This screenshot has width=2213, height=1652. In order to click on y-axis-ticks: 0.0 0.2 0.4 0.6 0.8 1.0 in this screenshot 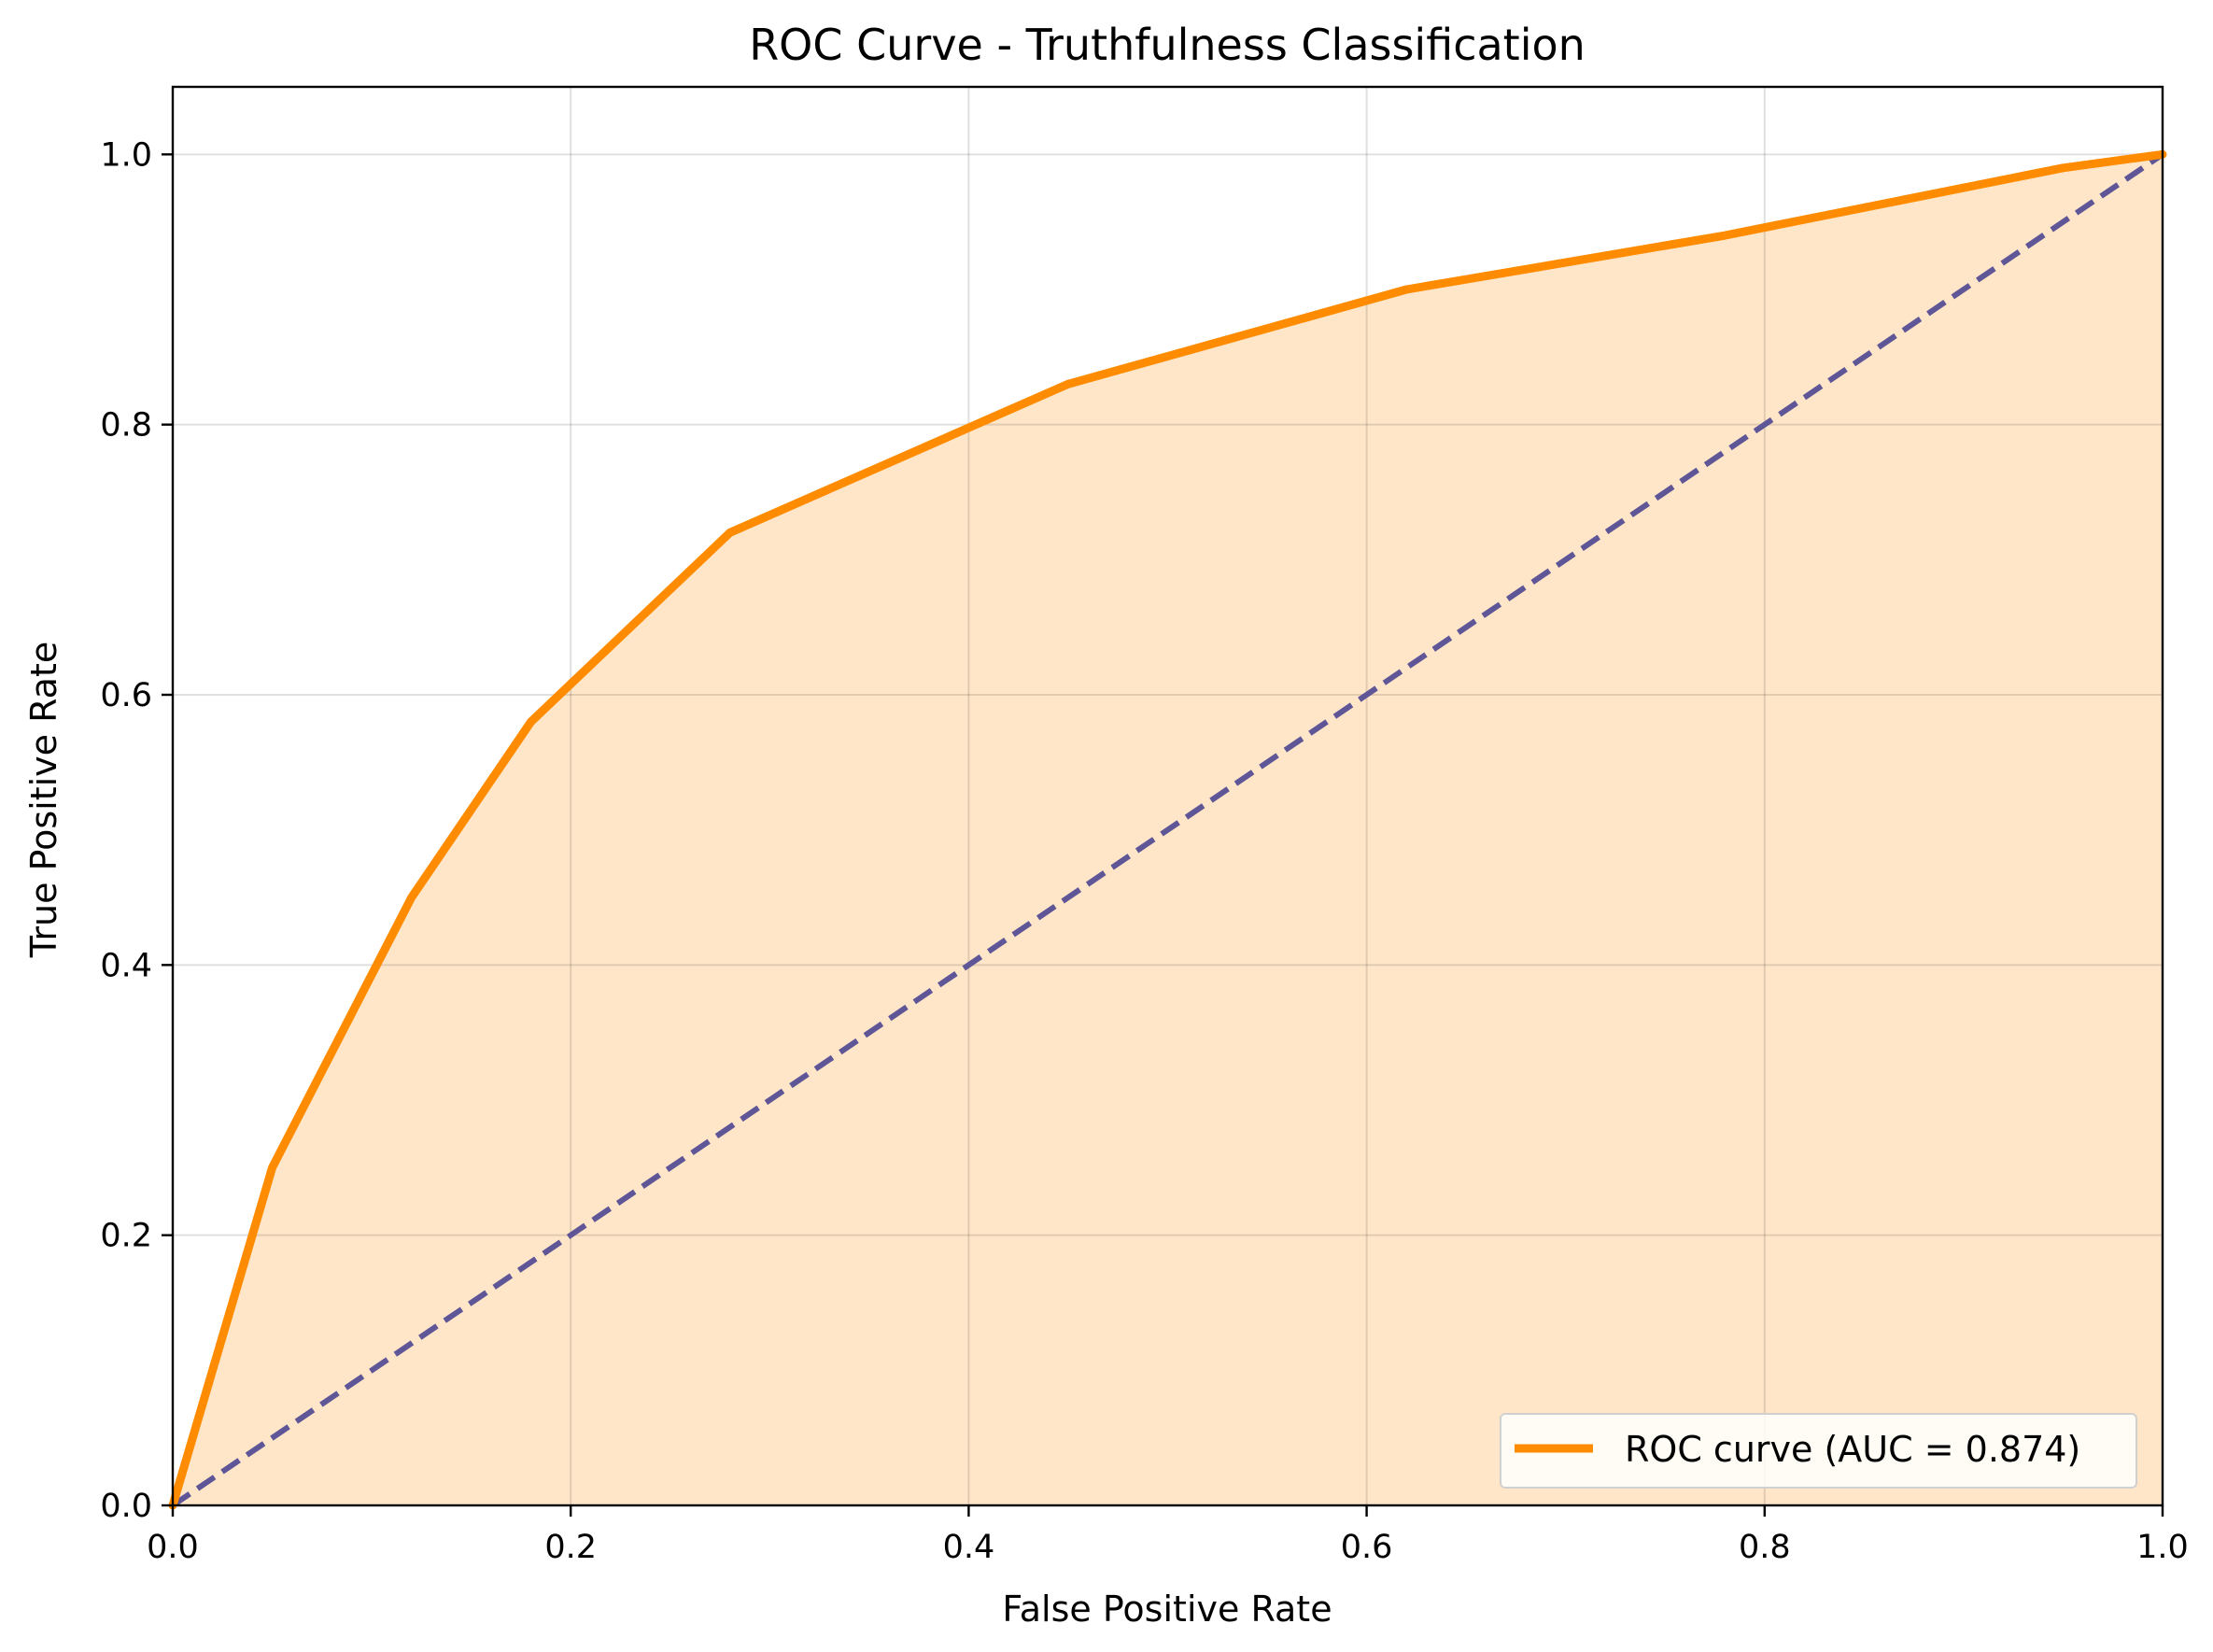, I will do `click(136, 830)`.